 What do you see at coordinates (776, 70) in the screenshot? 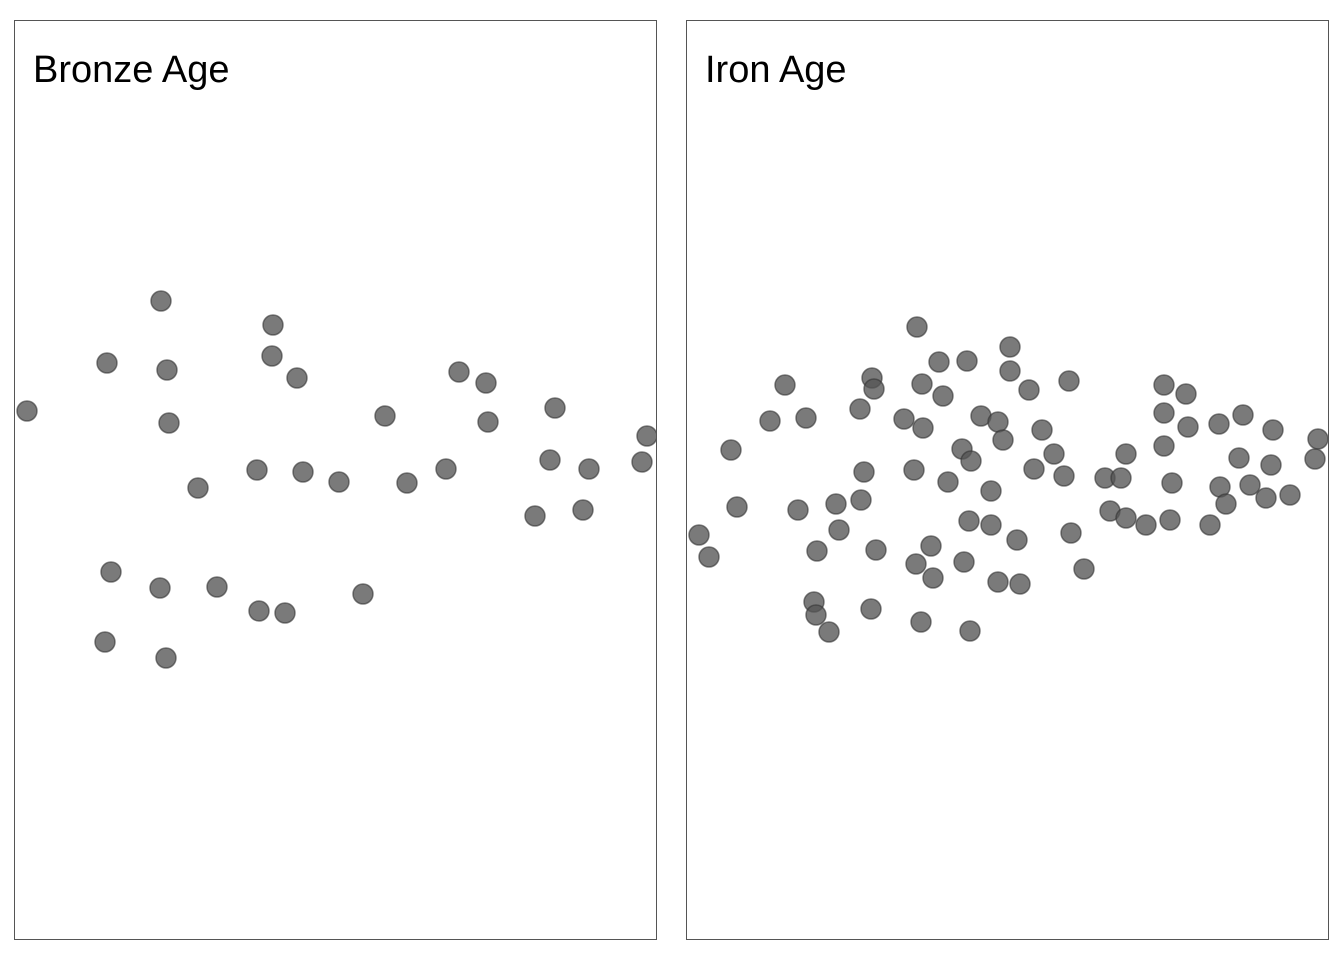
I see `panel-title: Iron Age` at bounding box center [776, 70].